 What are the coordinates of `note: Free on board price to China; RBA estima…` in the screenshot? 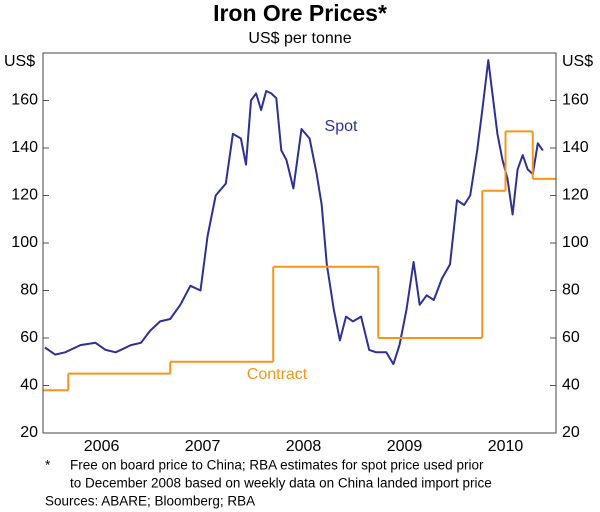 It's located at (277, 465).